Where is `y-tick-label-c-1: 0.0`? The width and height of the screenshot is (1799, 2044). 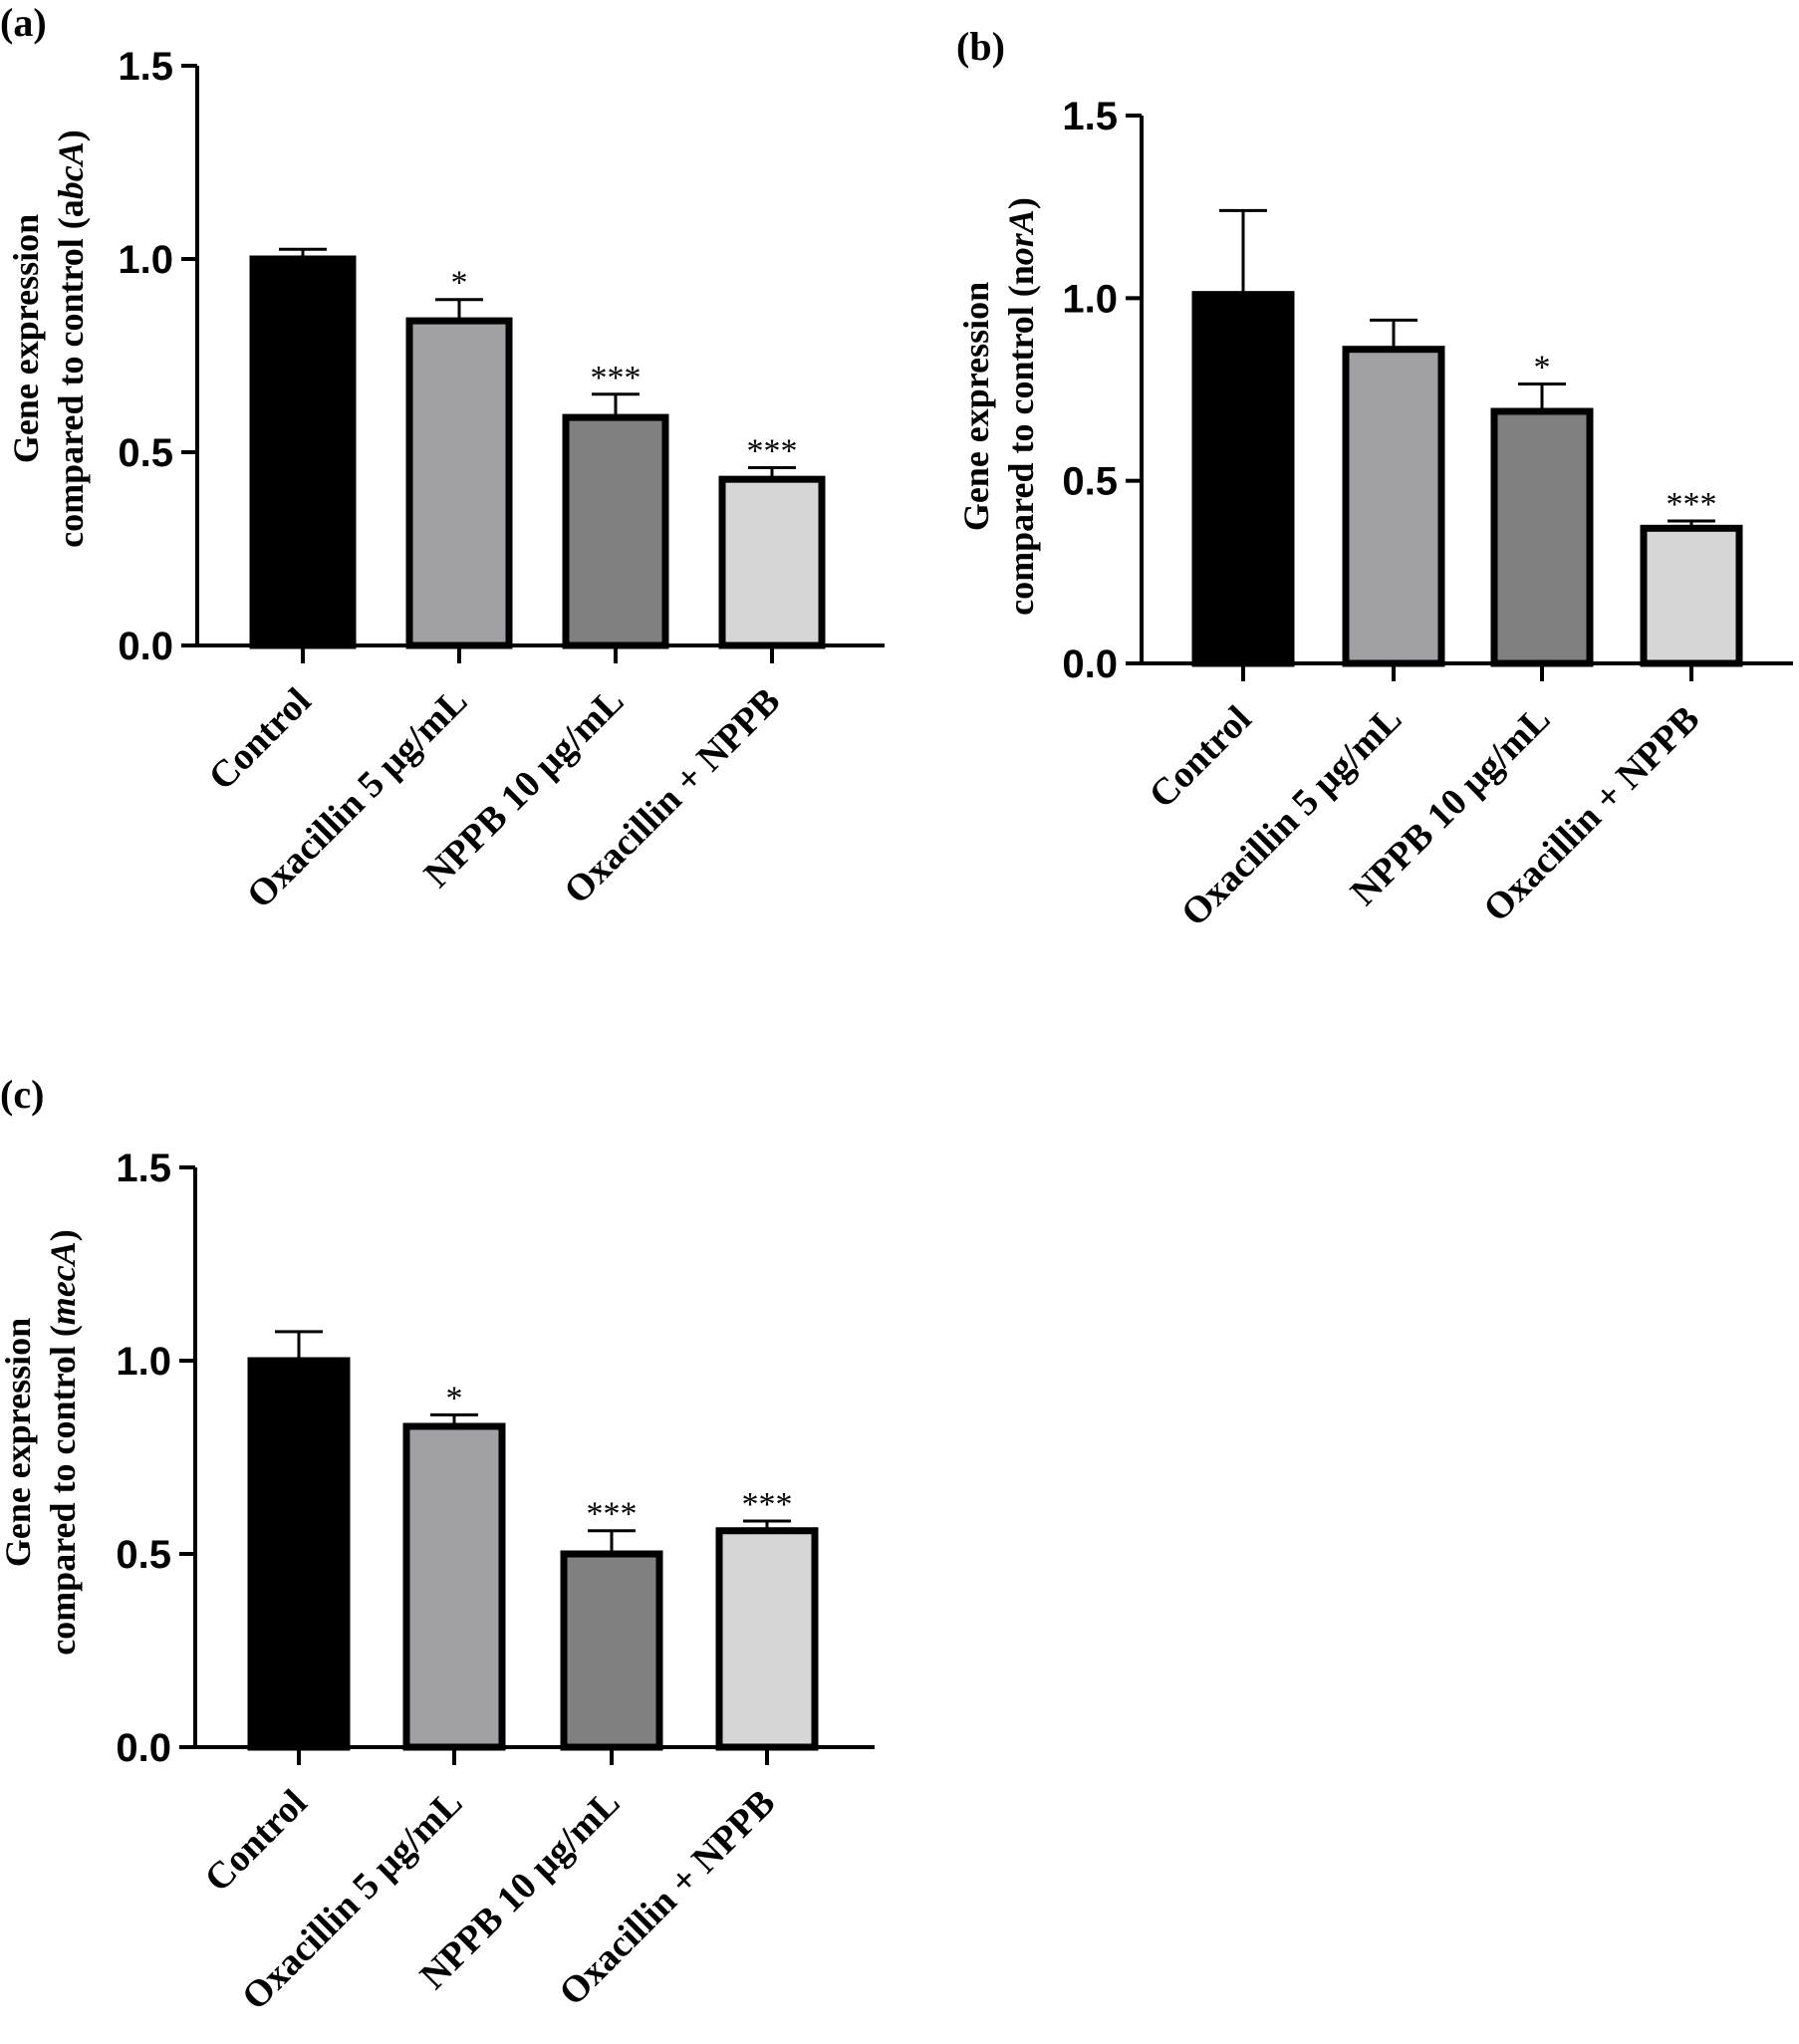 y-tick-label-c-1: 0.0 is located at coordinates (143, 1748).